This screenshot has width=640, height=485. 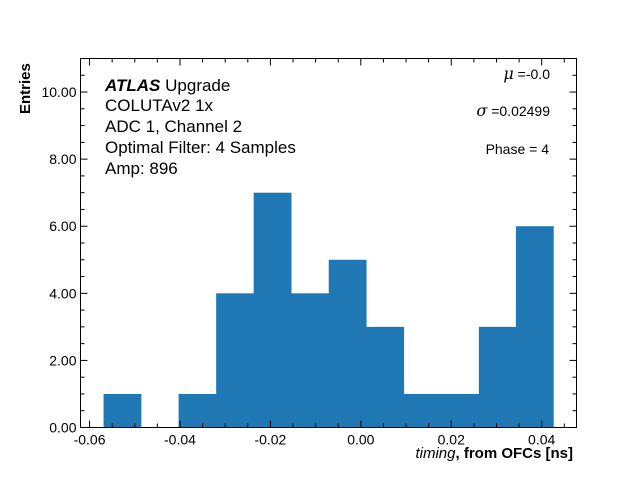 What do you see at coordinates (141, 168) in the screenshot?
I see `annotation-line-4: Amp: 896` at bounding box center [141, 168].